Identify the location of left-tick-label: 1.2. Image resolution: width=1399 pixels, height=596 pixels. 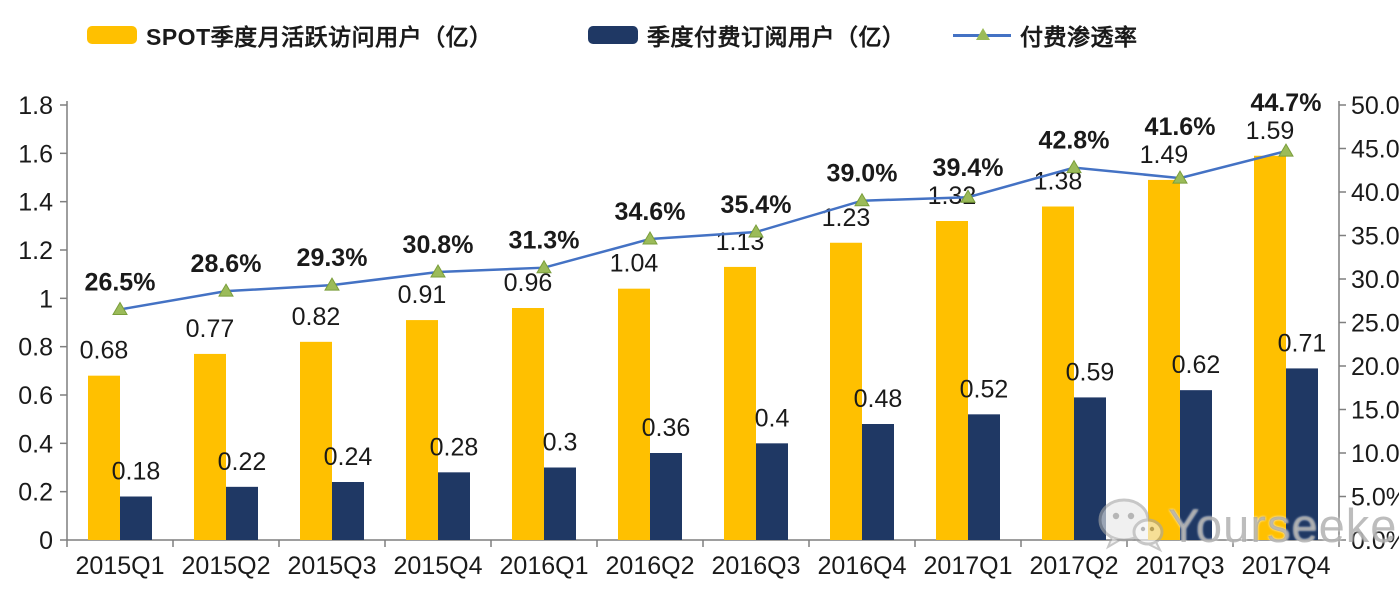
(35, 251).